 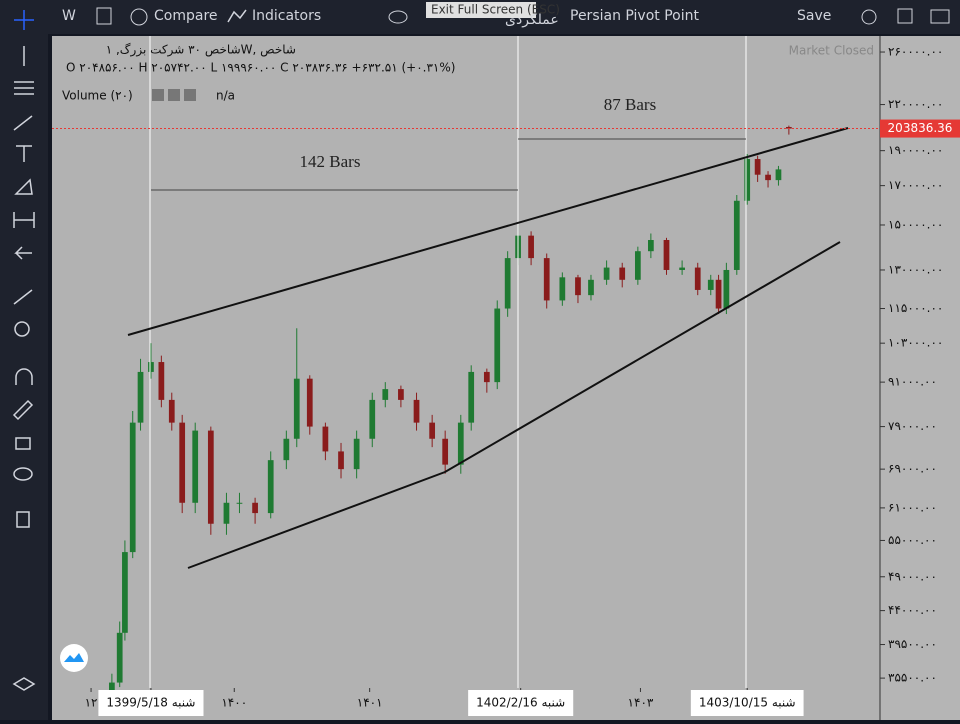 I want to click on bars-annotation: 142 Bars, so click(x=330, y=161).